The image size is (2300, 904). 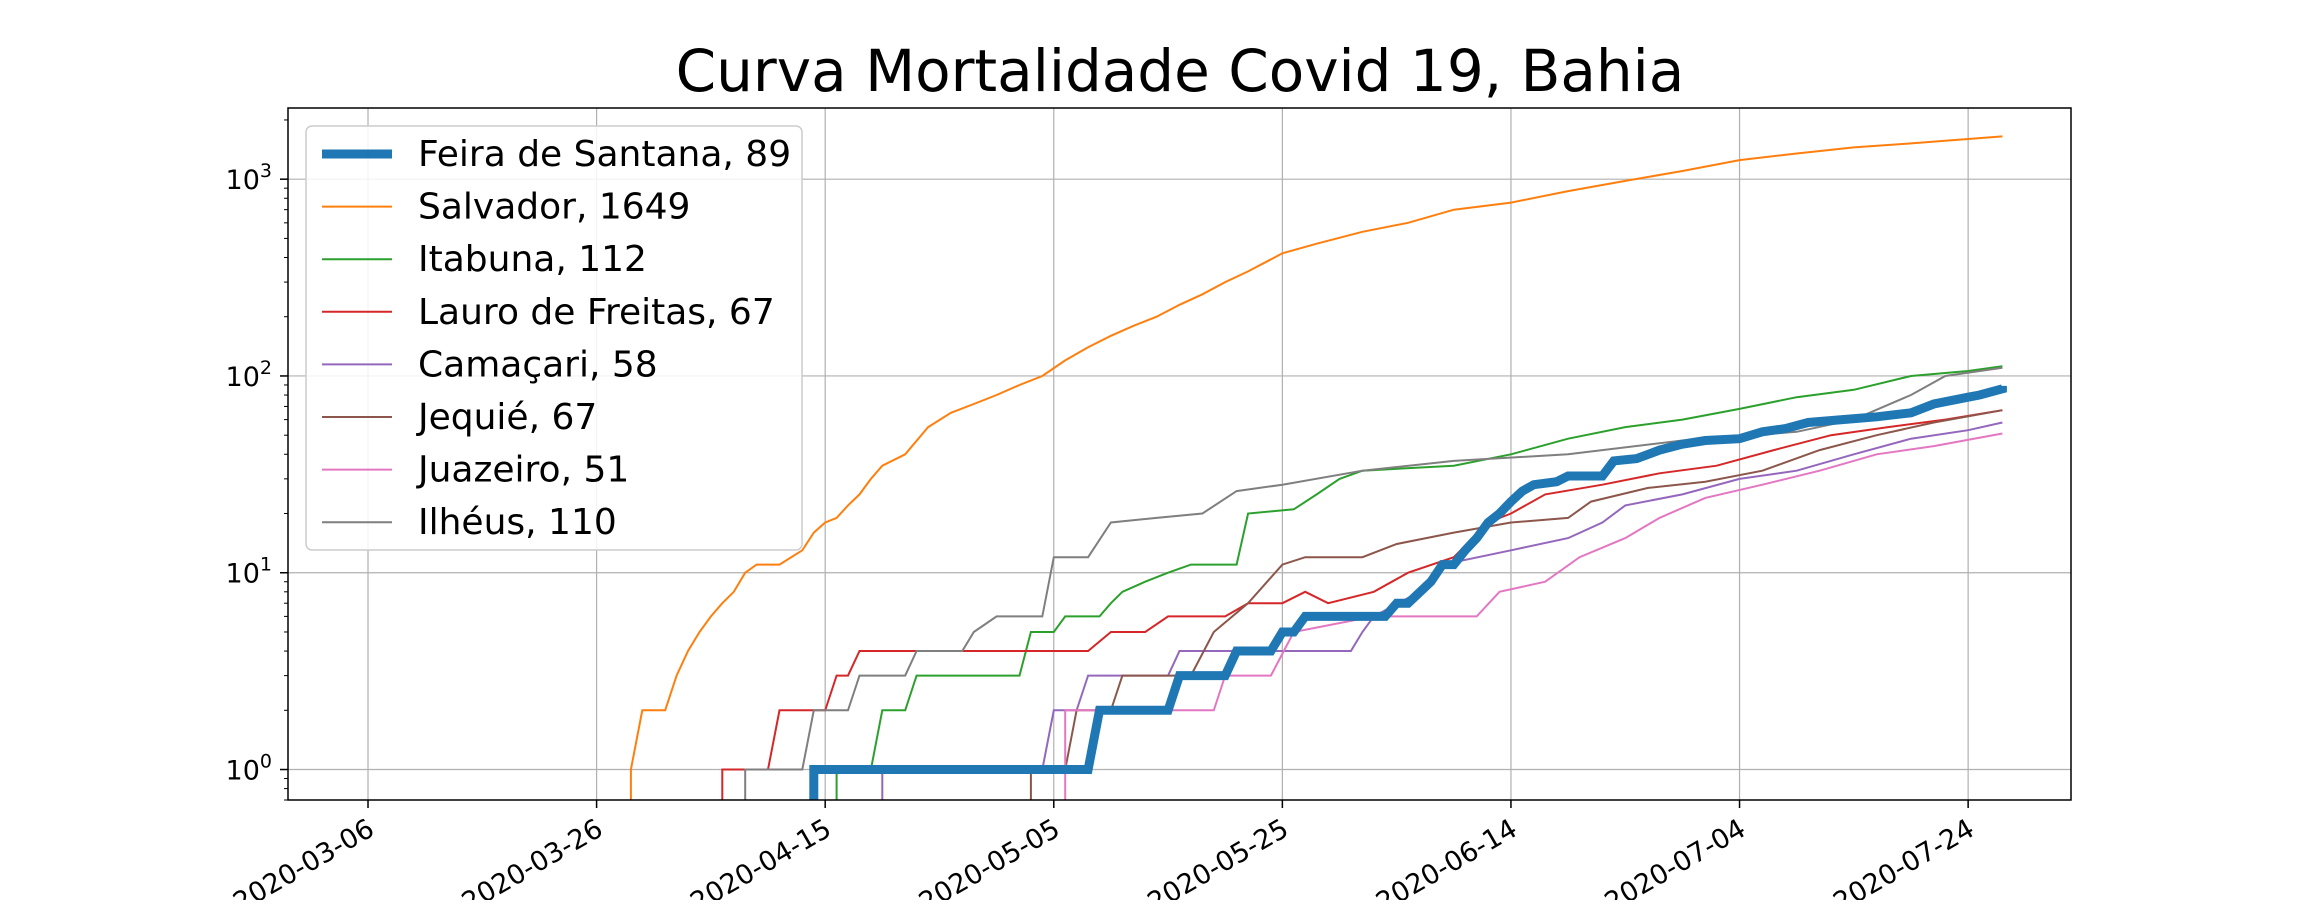 What do you see at coordinates (517, 522) in the screenshot?
I see `legend-label: Ilhéus, 110` at bounding box center [517, 522].